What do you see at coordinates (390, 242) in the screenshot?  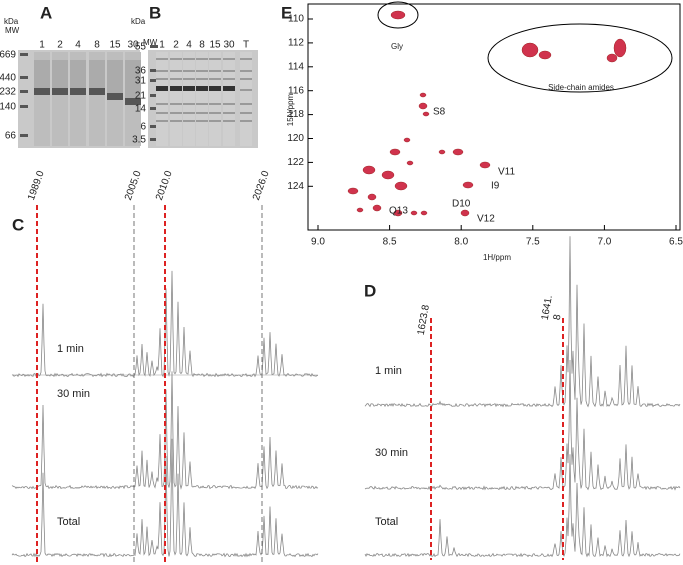 I see `x-tick-label: 8.5` at bounding box center [390, 242].